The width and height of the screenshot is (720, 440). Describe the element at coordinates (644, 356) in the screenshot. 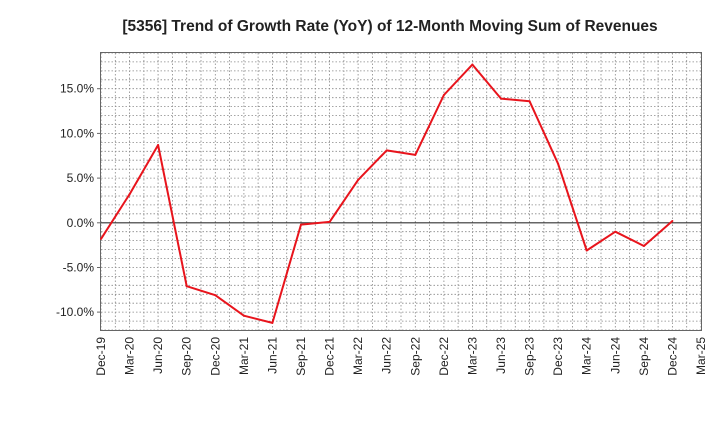

I see `x-tick-label: Sep-24` at that location.